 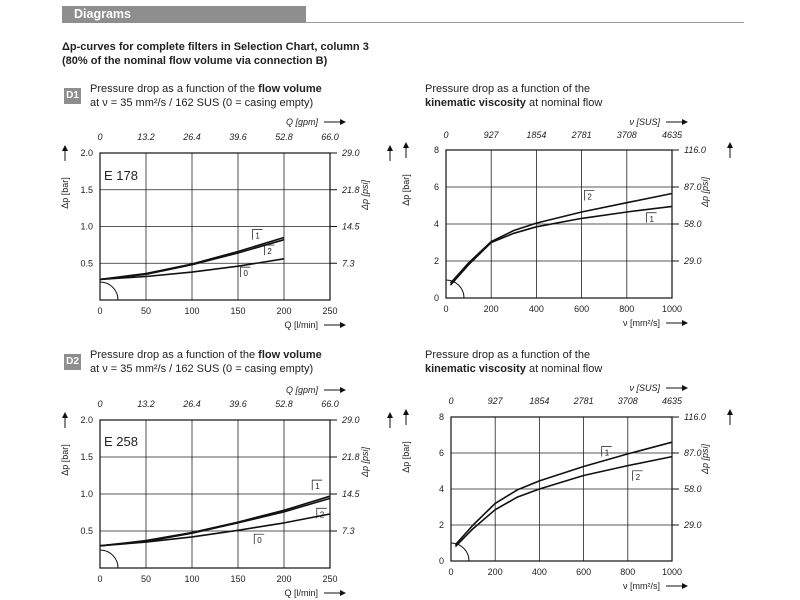 I want to click on v1-ytick-0: 0, so click(x=436, y=298).